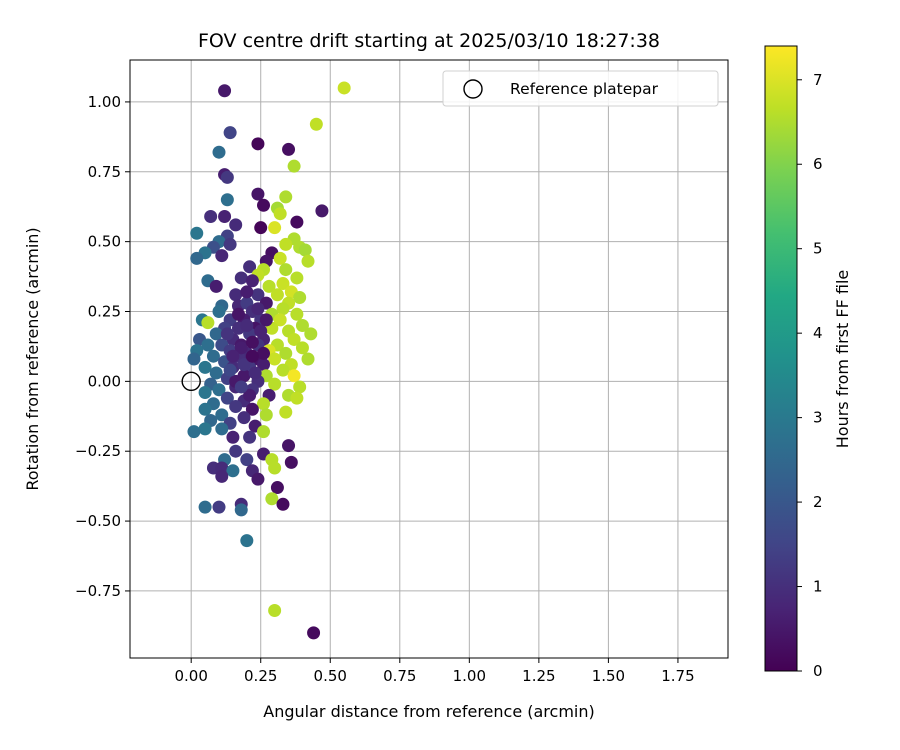 Image resolution: width=900 pixels, height=750 pixels. I want to click on colorbar-tick-label: 7, so click(818, 80).